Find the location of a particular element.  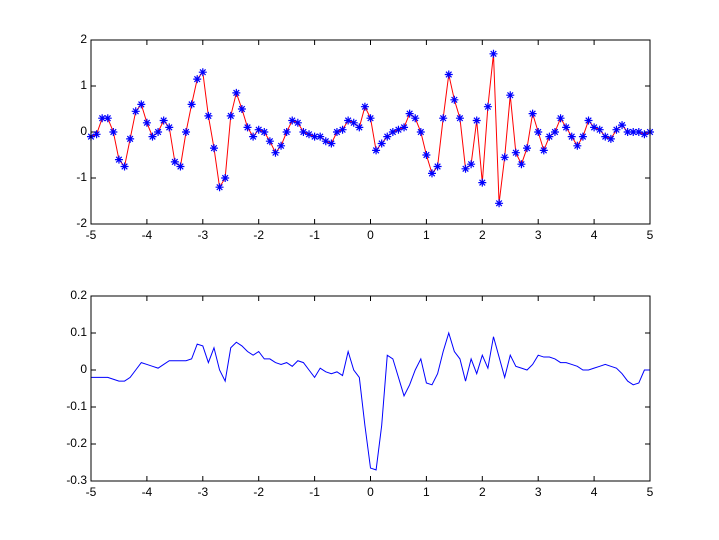

y-tick-label: -0.1 is located at coordinates (76, 406).